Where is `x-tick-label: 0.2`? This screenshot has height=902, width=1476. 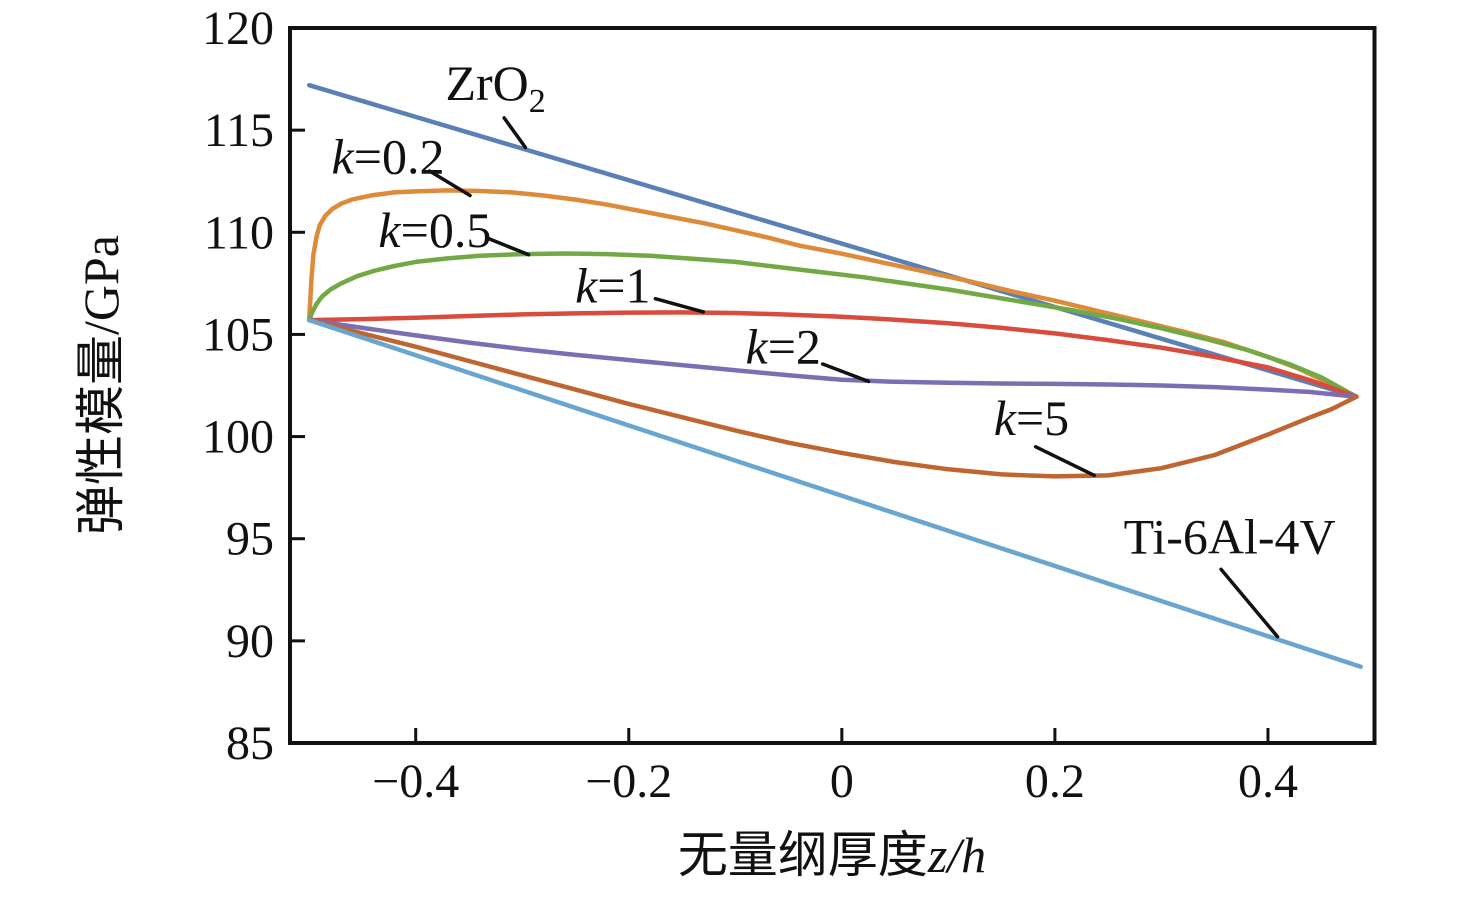 x-tick-label: 0.2 is located at coordinates (1055, 781).